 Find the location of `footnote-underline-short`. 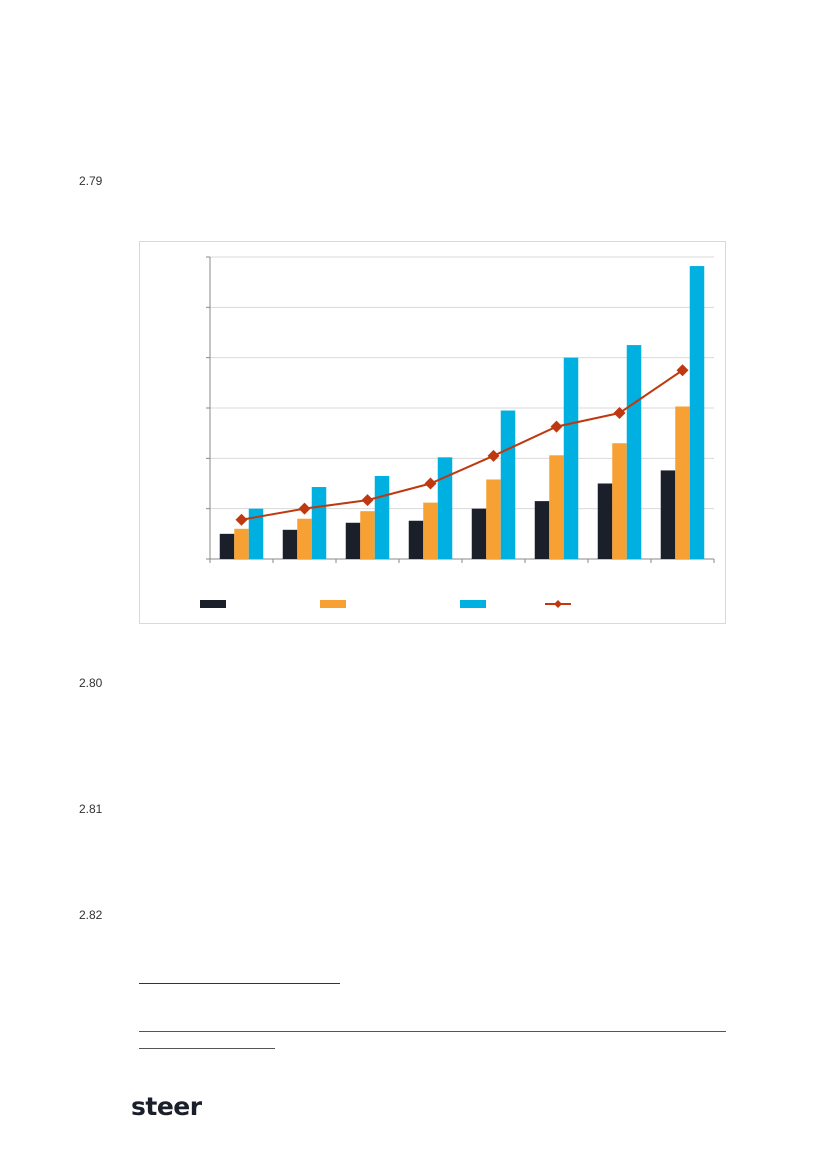

footnote-underline-short is located at coordinates (207, 1048).